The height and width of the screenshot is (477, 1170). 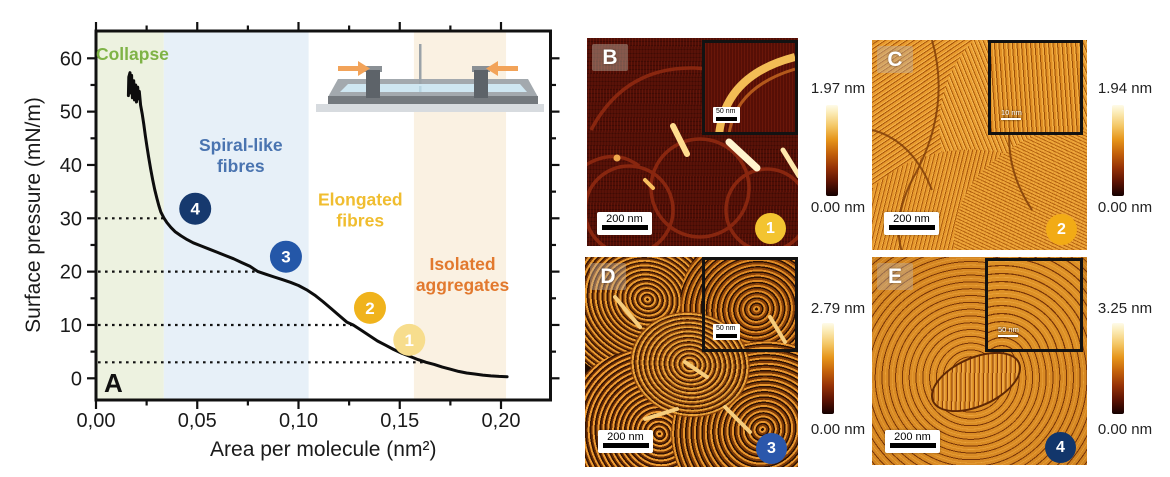 I want to click on plate-reflection, so click(x=420, y=89).